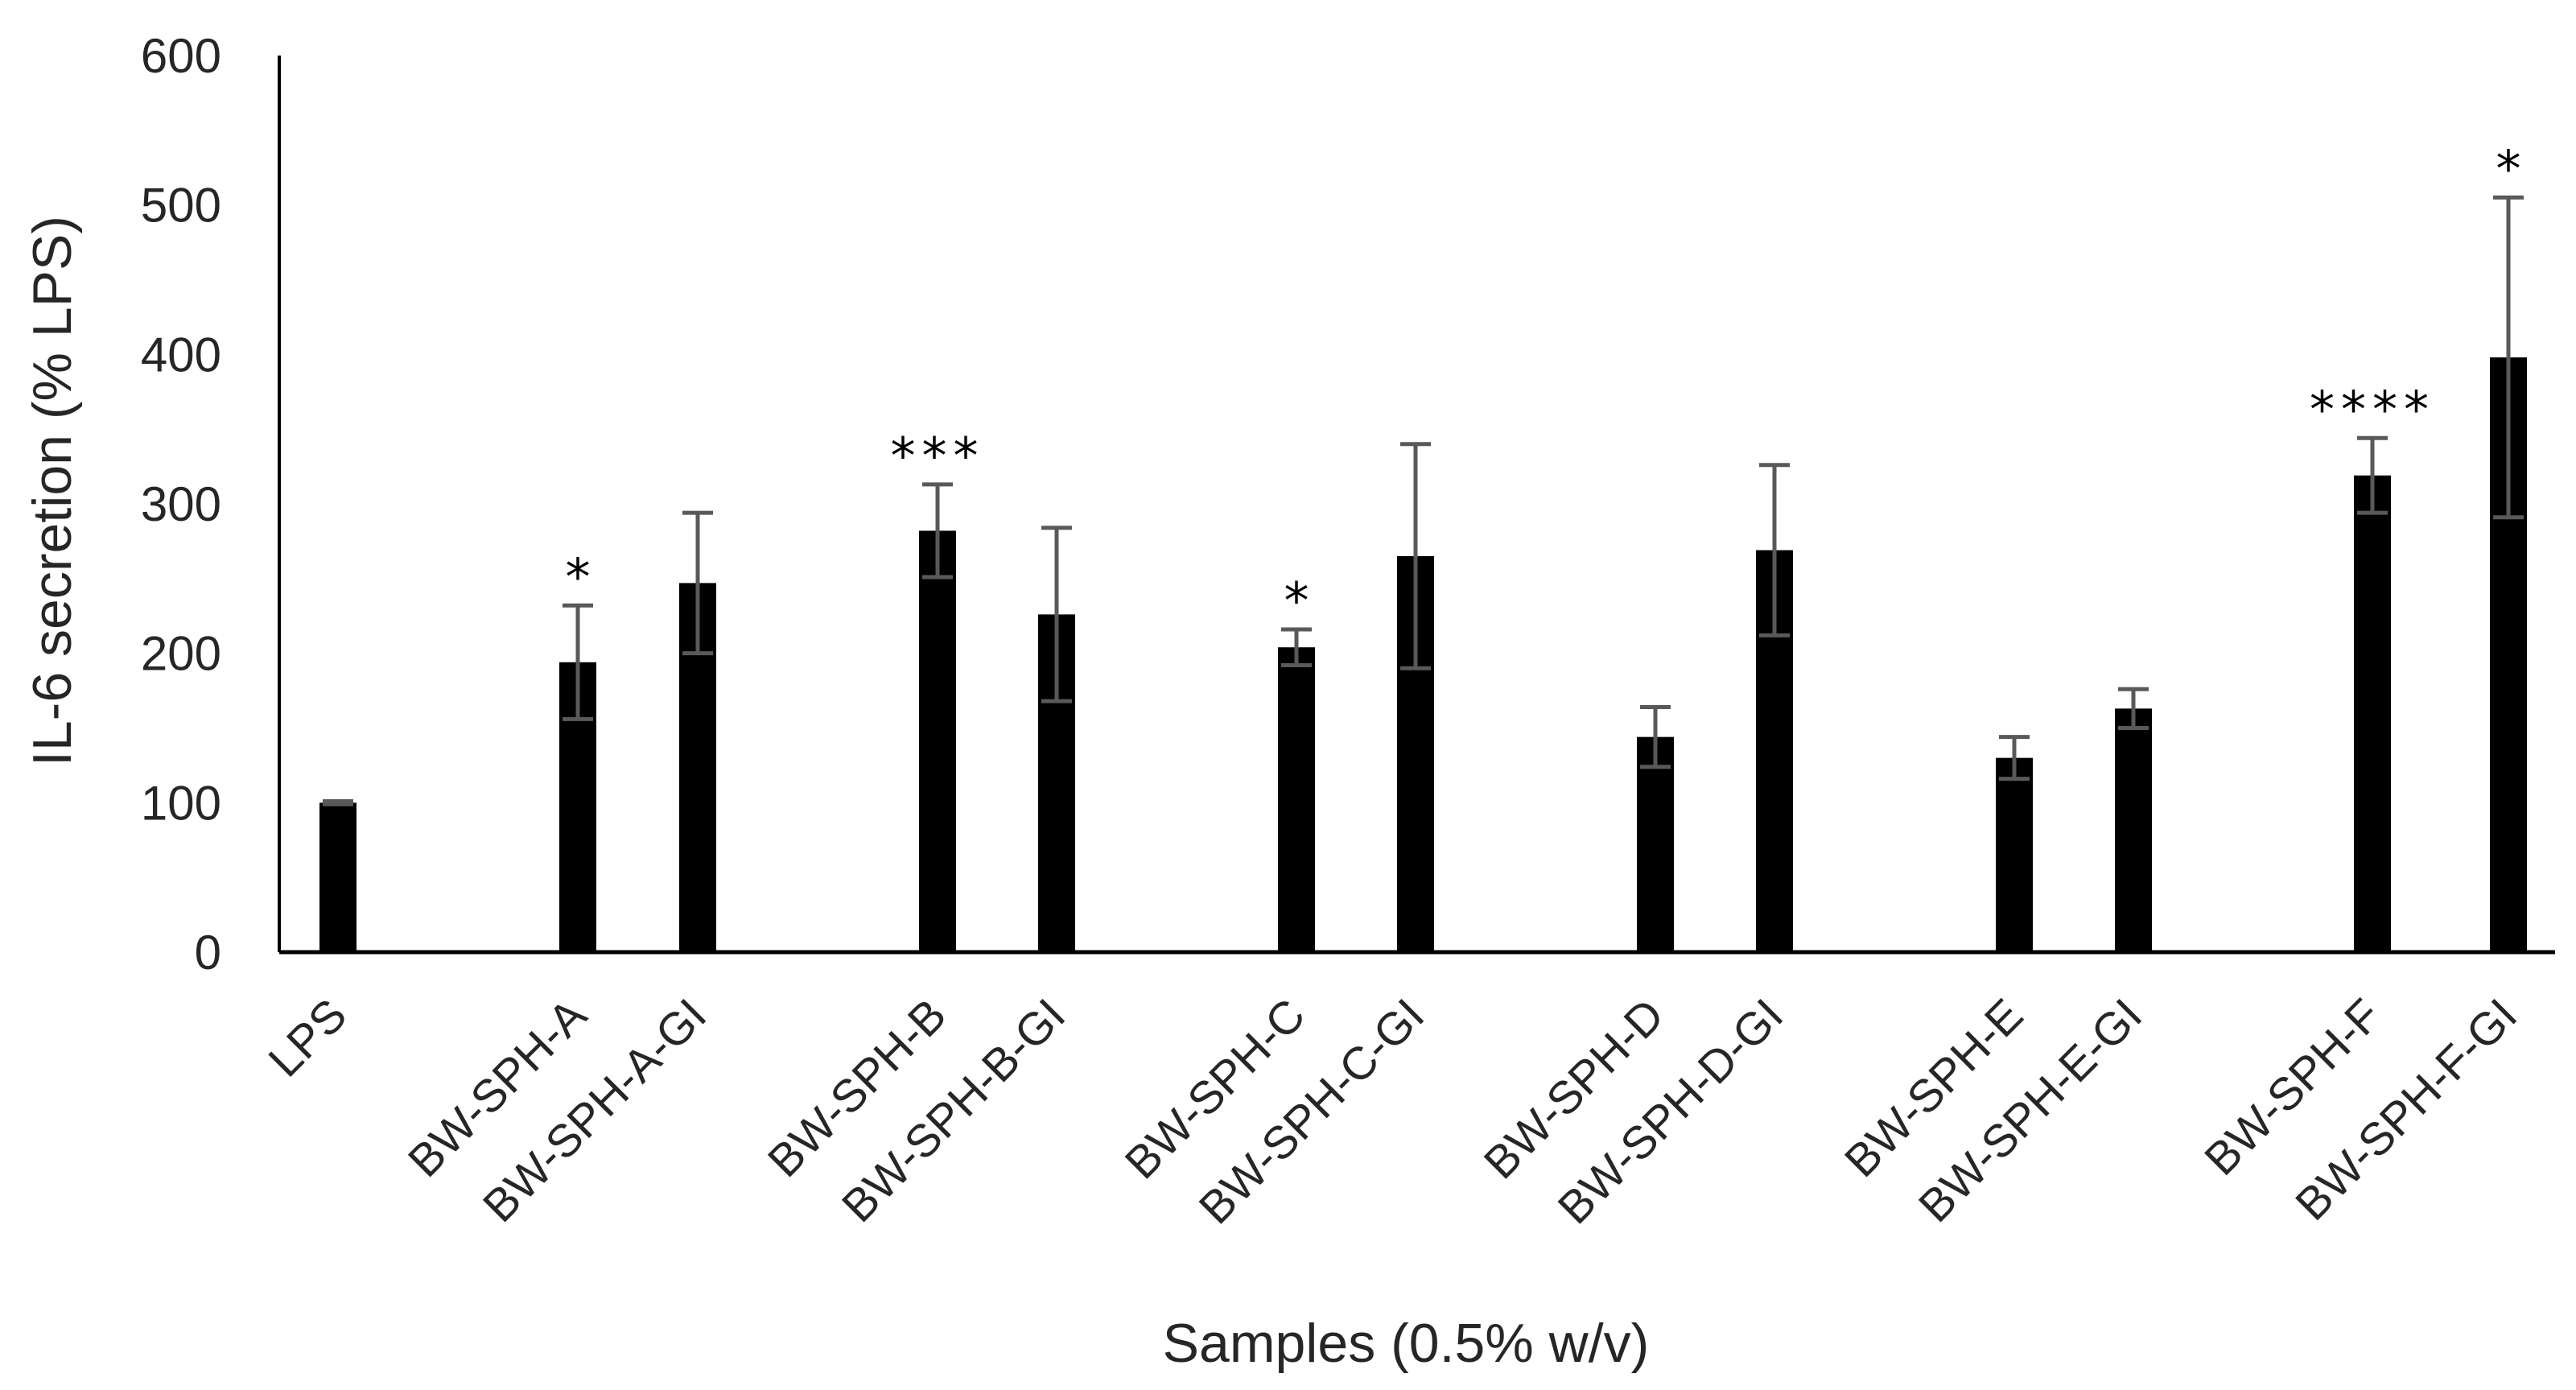 This screenshot has height=1390, width=2576. Describe the element at coordinates (2014, 854) in the screenshot. I see `bar-bw-sph-e` at that location.